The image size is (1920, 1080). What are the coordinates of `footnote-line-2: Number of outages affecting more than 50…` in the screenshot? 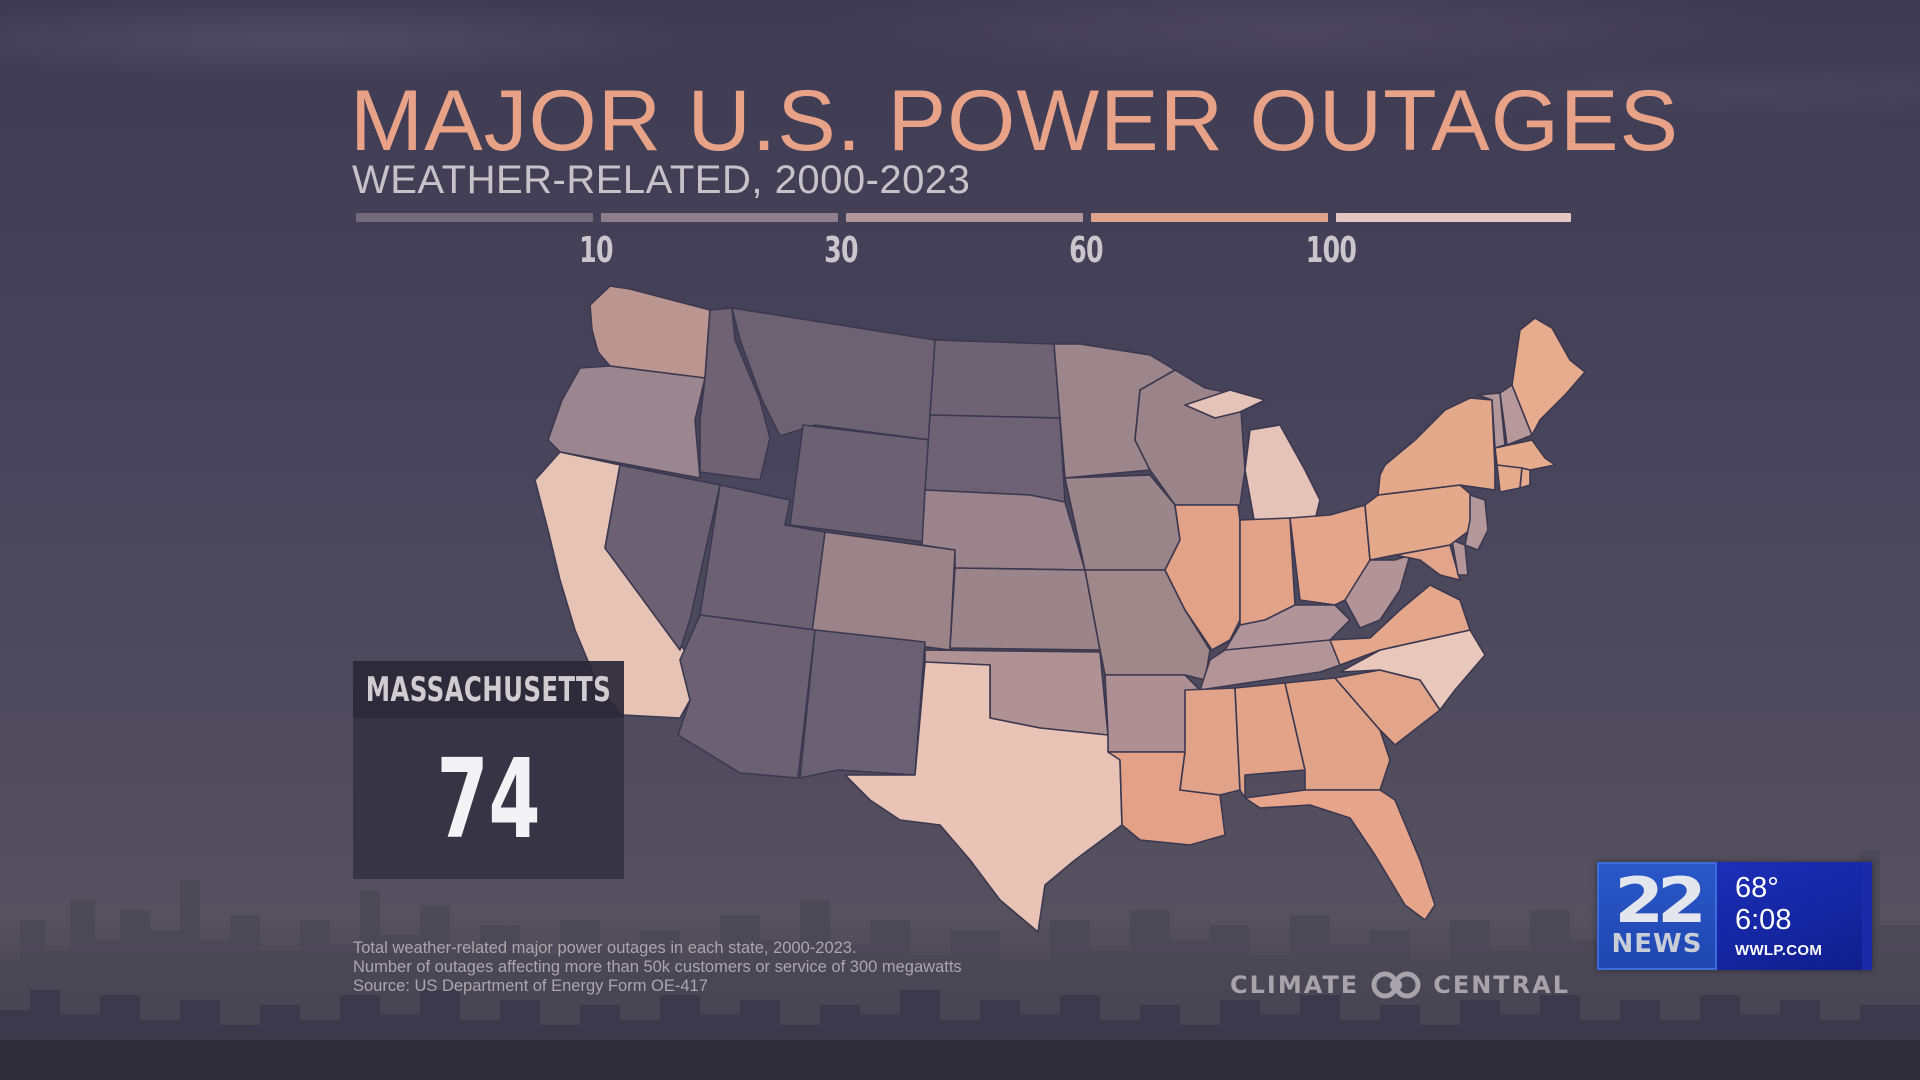 It's located at (657, 967).